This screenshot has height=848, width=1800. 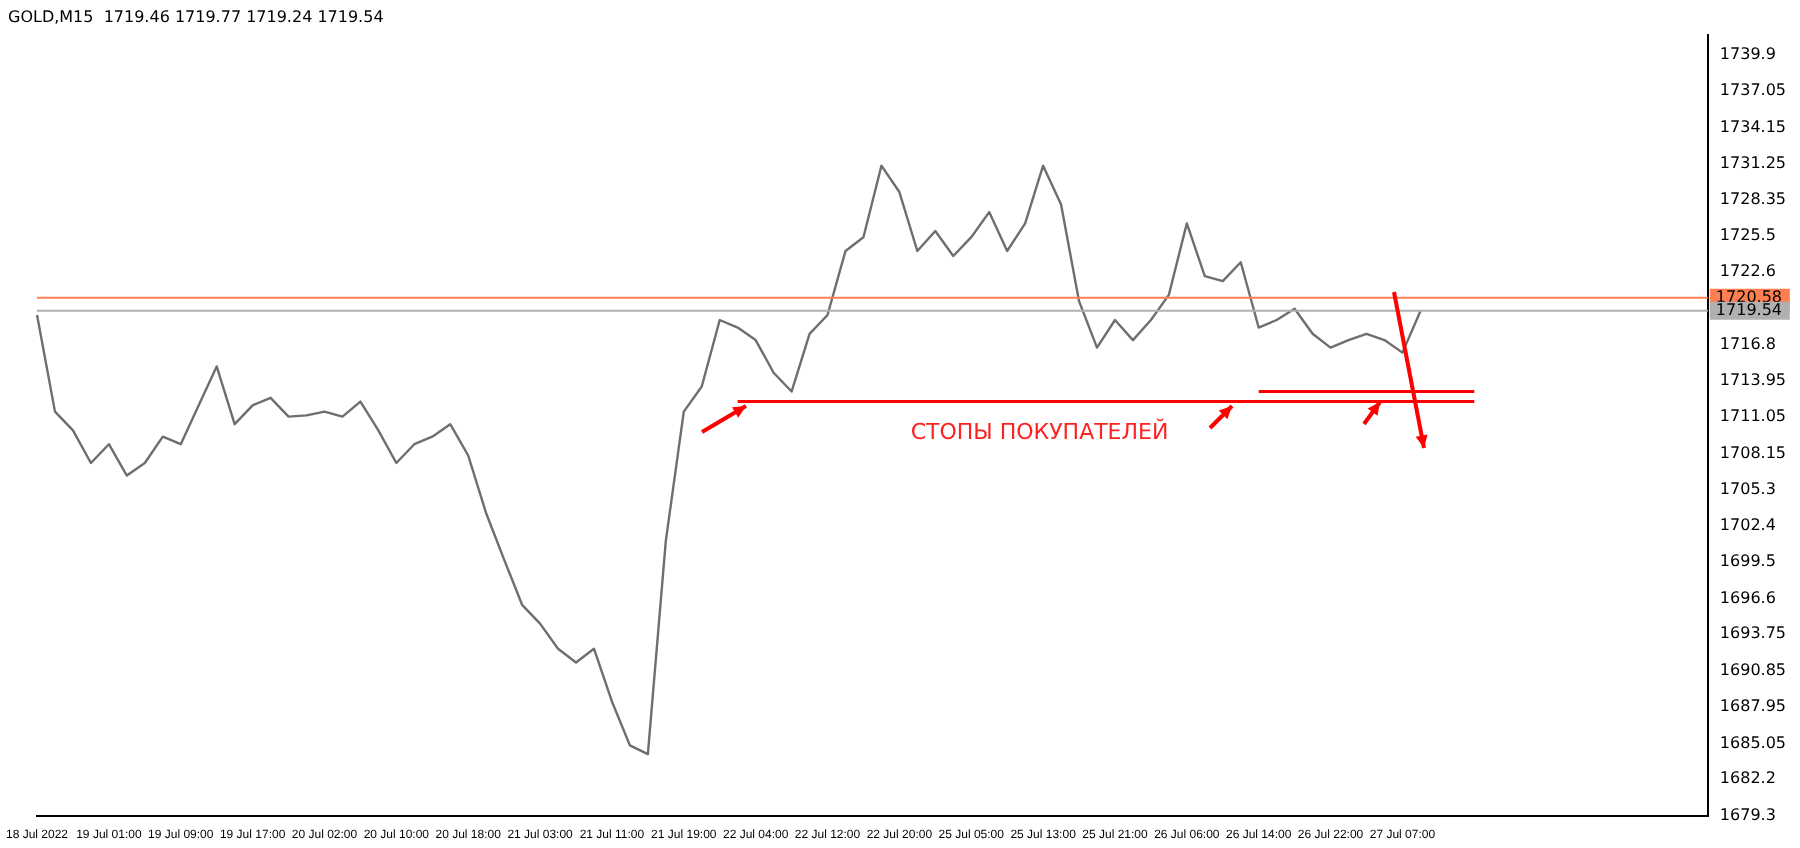 What do you see at coordinates (1753, 669) in the screenshot?
I see `y-tick-label: 1690.85` at bounding box center [1753, 669].